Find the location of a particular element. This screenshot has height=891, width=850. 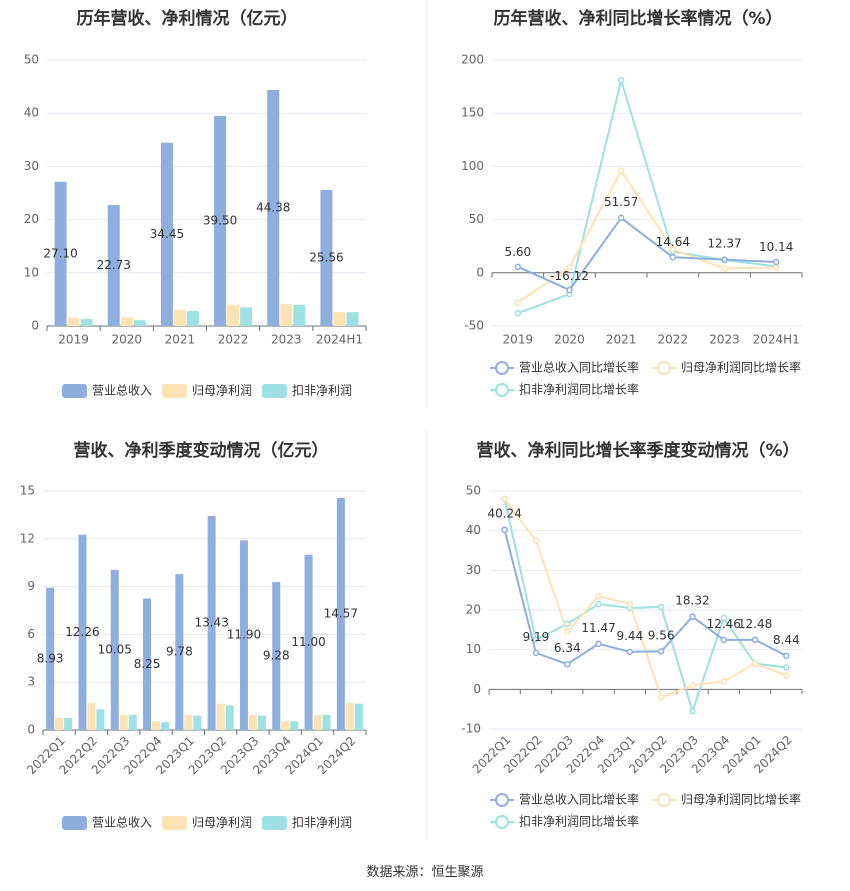

data-label: 9.19 is located at coordinates (536, 637).